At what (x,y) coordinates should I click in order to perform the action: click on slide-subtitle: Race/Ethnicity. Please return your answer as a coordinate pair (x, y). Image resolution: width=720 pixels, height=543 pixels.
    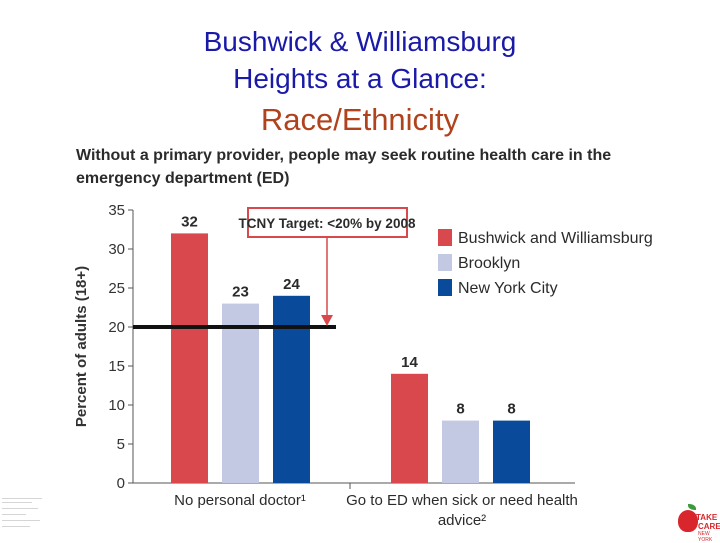
    Looking at the image, I should click on (360, 119).